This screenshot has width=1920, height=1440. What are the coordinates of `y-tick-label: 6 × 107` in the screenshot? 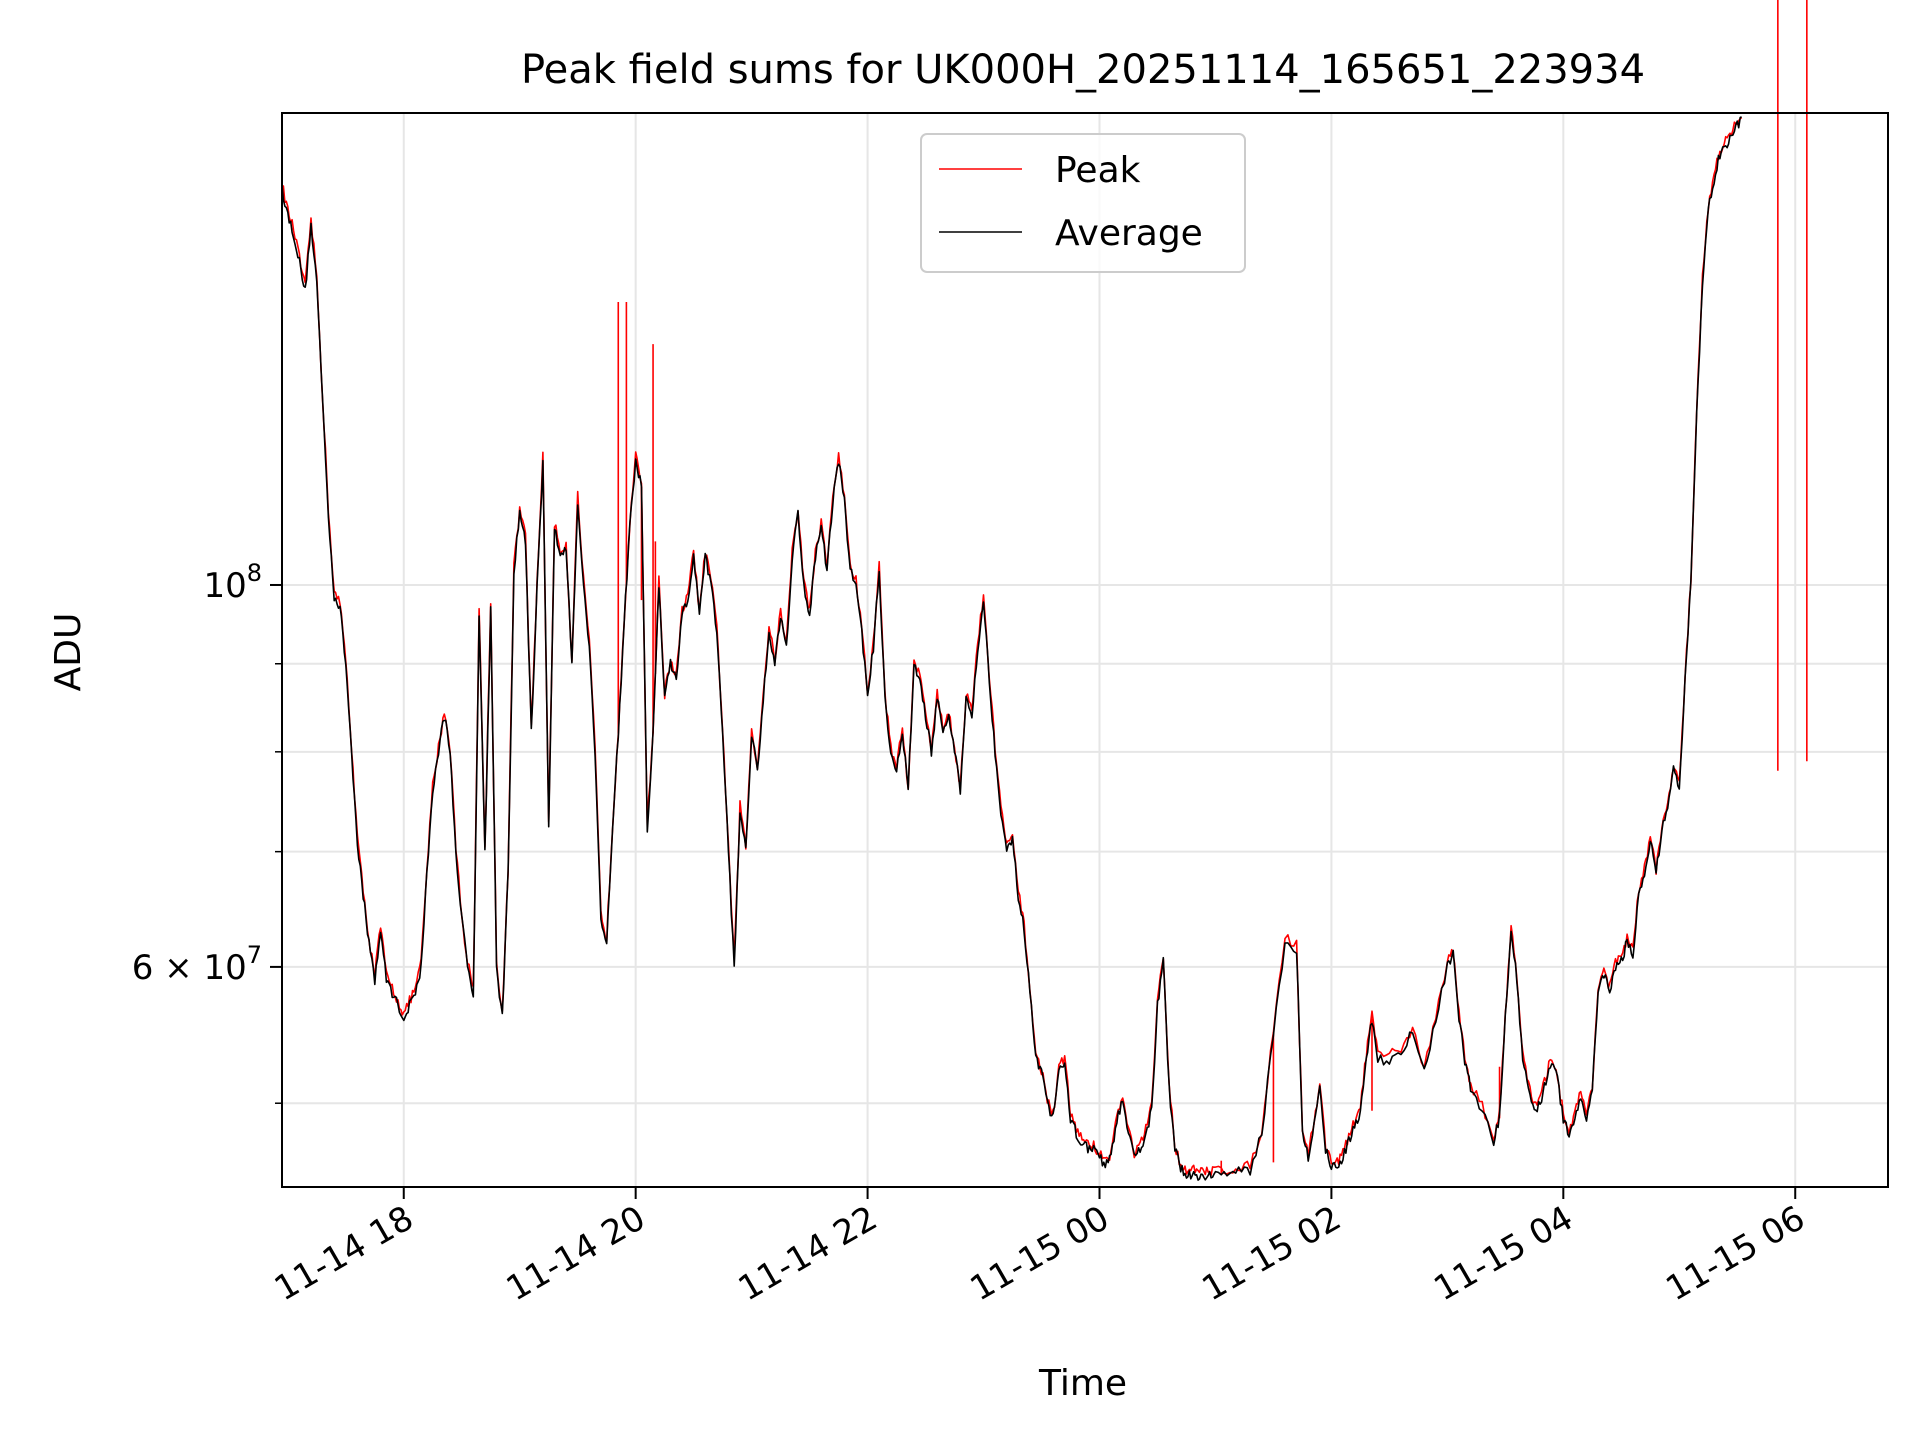 It's located at (197, 964).